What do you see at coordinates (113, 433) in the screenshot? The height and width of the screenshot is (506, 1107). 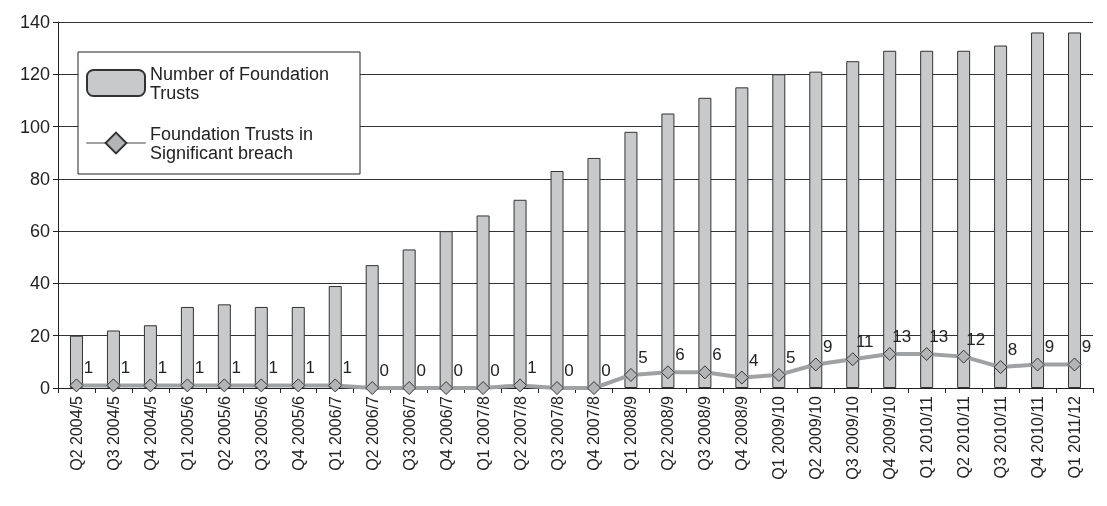 I see `x-tick-label: Q3 2004/5` at bounding box center [113, 433].